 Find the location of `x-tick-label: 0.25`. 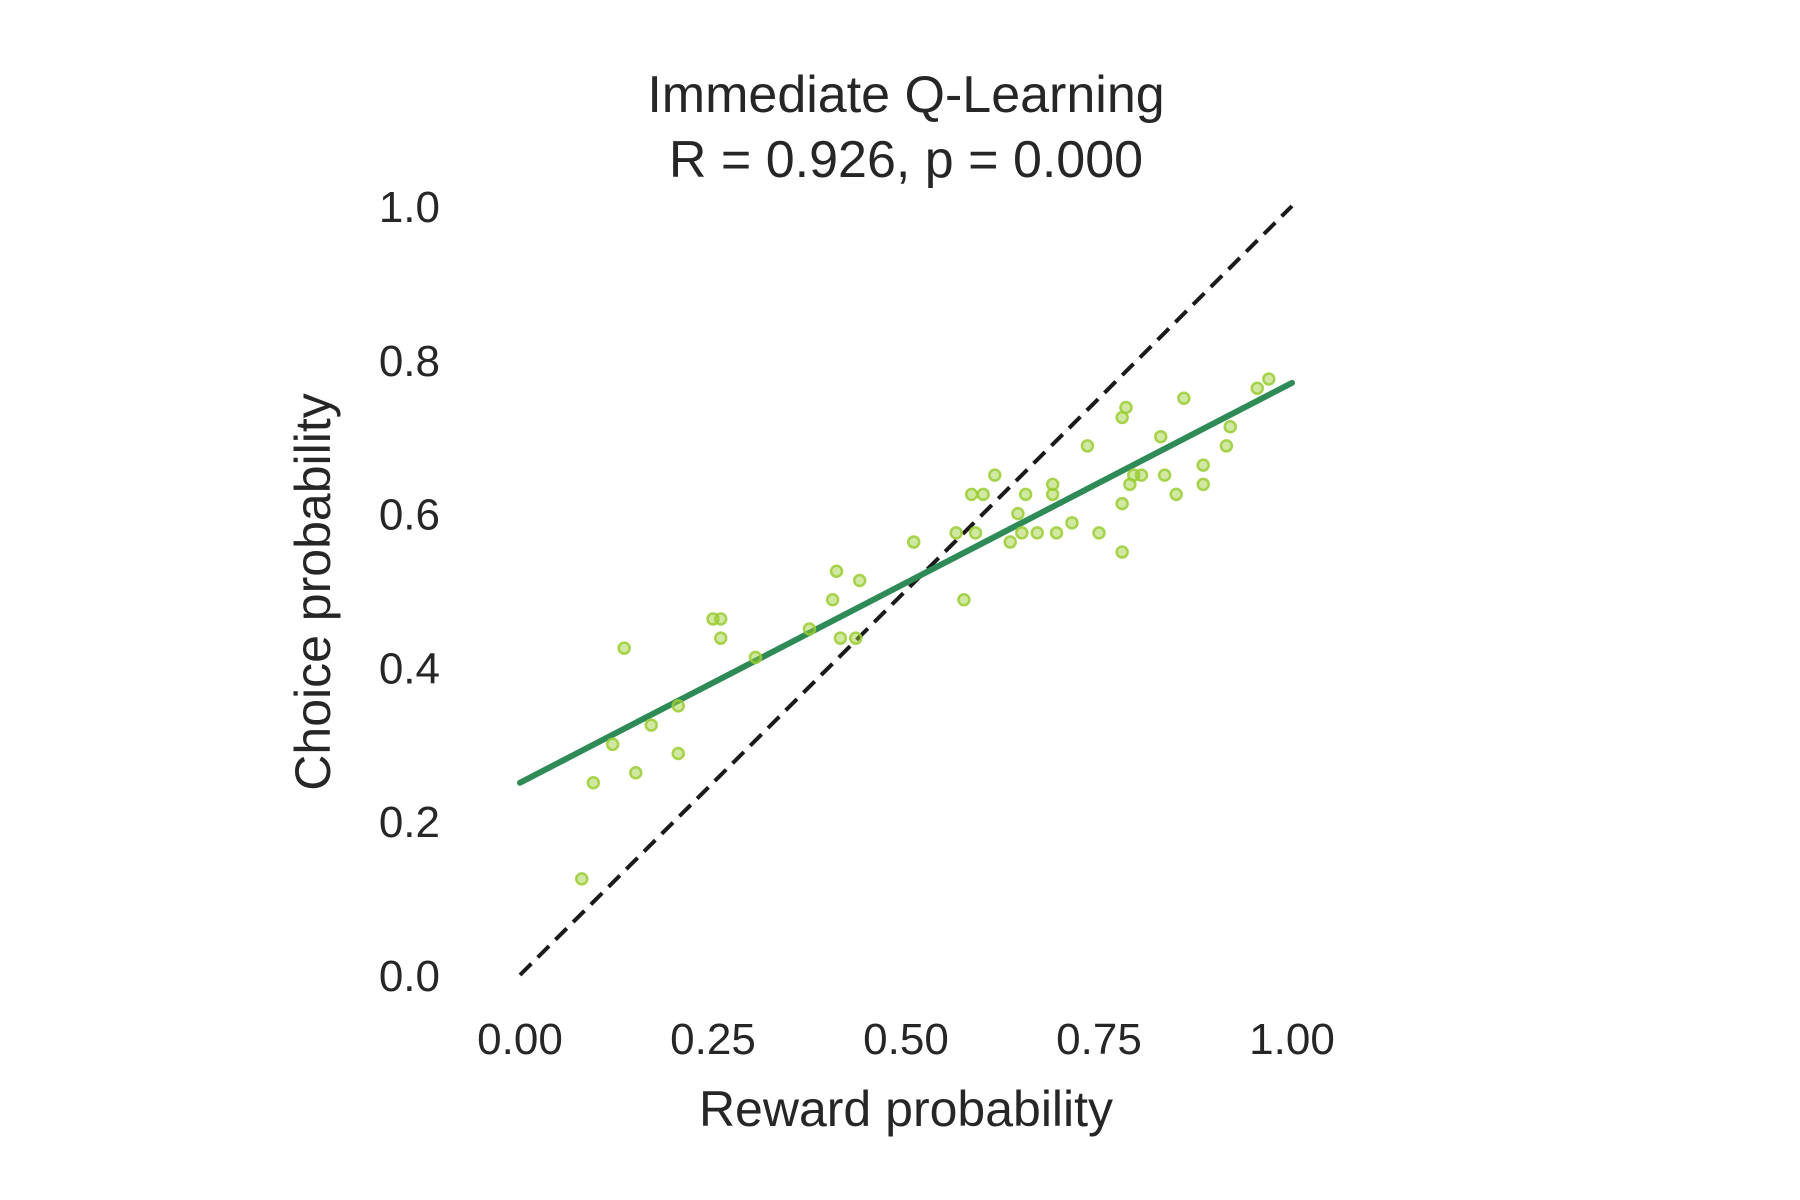

x-tick-label: 0.25 is located at coordinates (713, 1039).